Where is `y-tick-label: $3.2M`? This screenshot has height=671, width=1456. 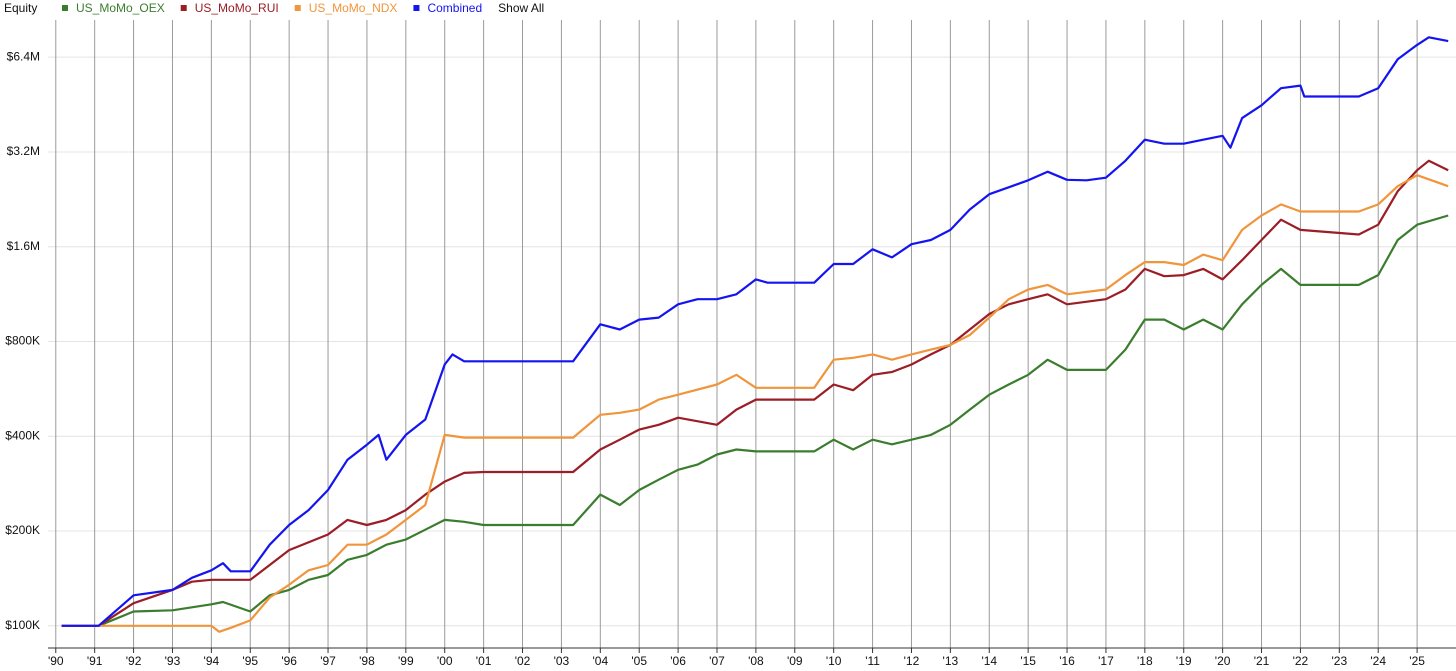 y-tick-label: $3.2M is located at coordinates (23, 151).